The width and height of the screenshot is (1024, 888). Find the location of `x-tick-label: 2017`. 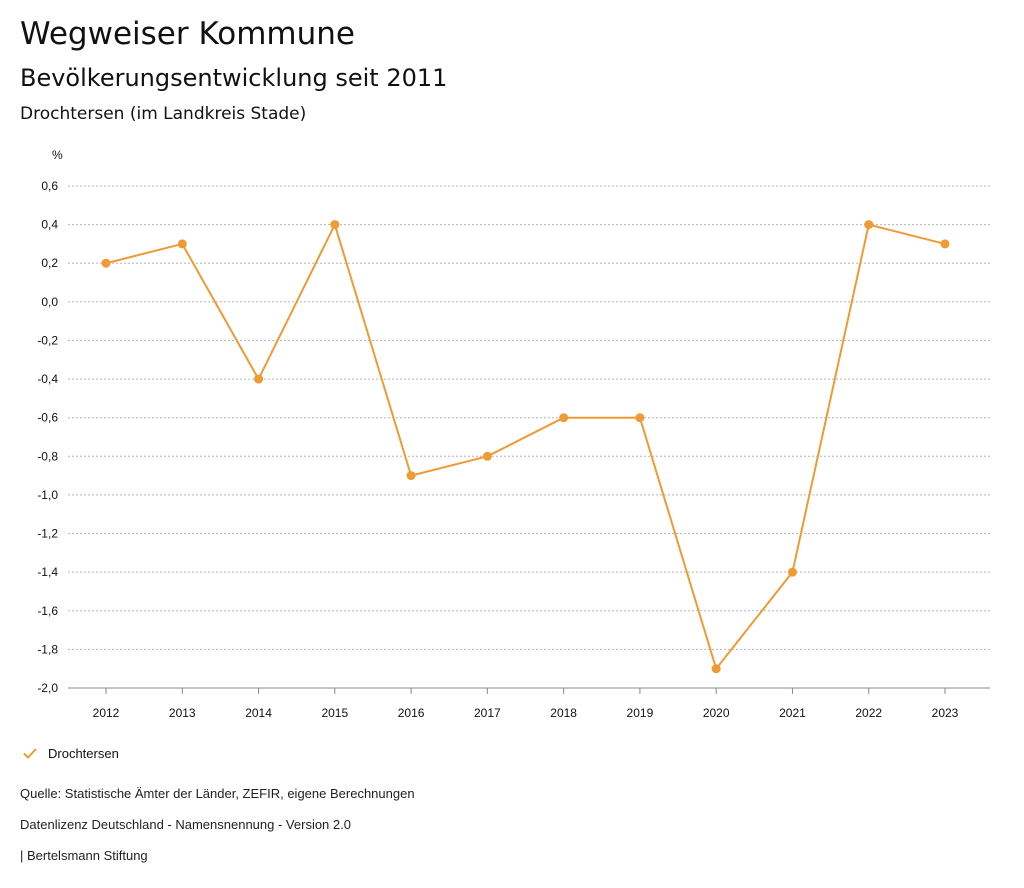

x-tick-label: 2017 is located at coordinates (487, 713).